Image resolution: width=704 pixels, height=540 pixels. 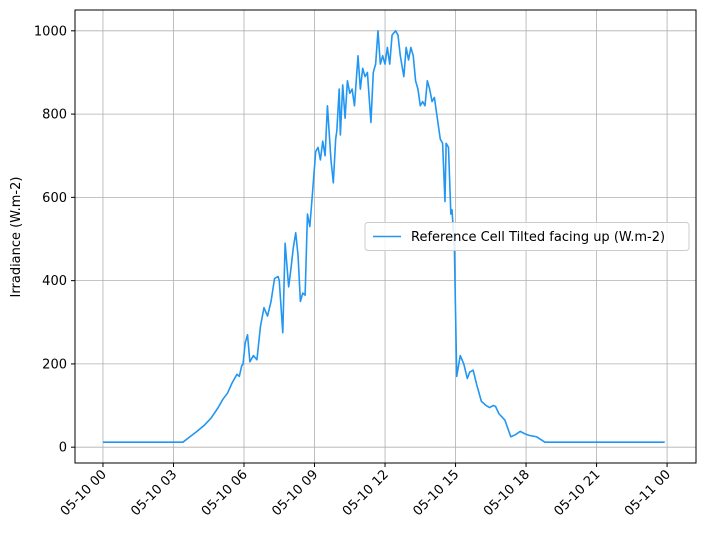 I want to click on x-tick-label: 05-11 00, so click(x=648, y=493).